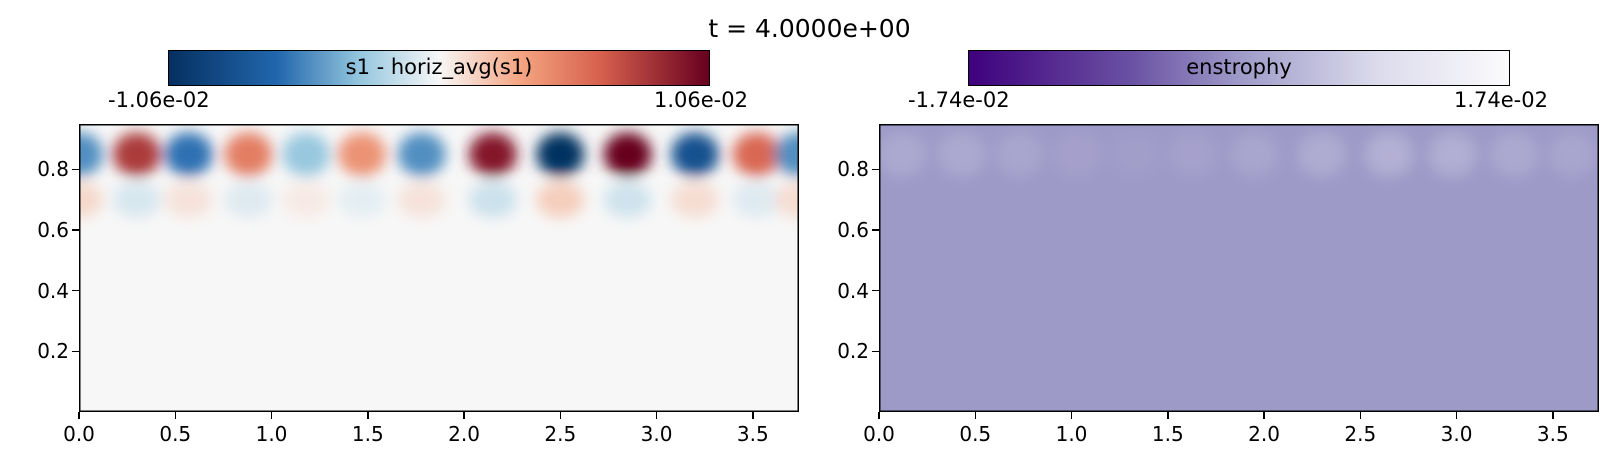 Image resolution: width=1619 pixels, height=475 pixels. I want to click on colorbar-label: s1 - horiz_avg(s1), so click(439, 67).